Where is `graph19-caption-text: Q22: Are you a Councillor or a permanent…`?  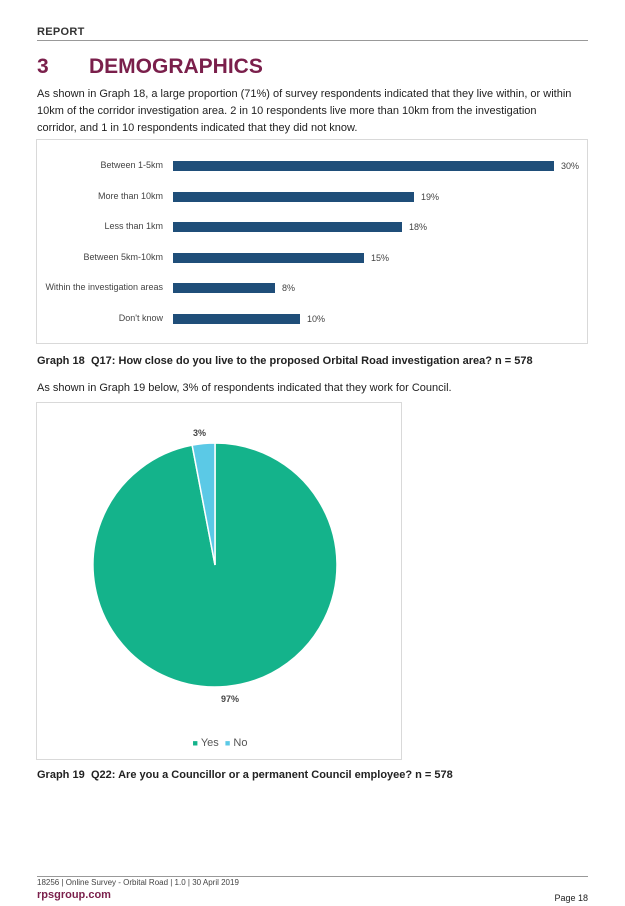
graph19-caption-text: Q22: Are you a Councillor or a permanent… is located at coordinates (272, 775).